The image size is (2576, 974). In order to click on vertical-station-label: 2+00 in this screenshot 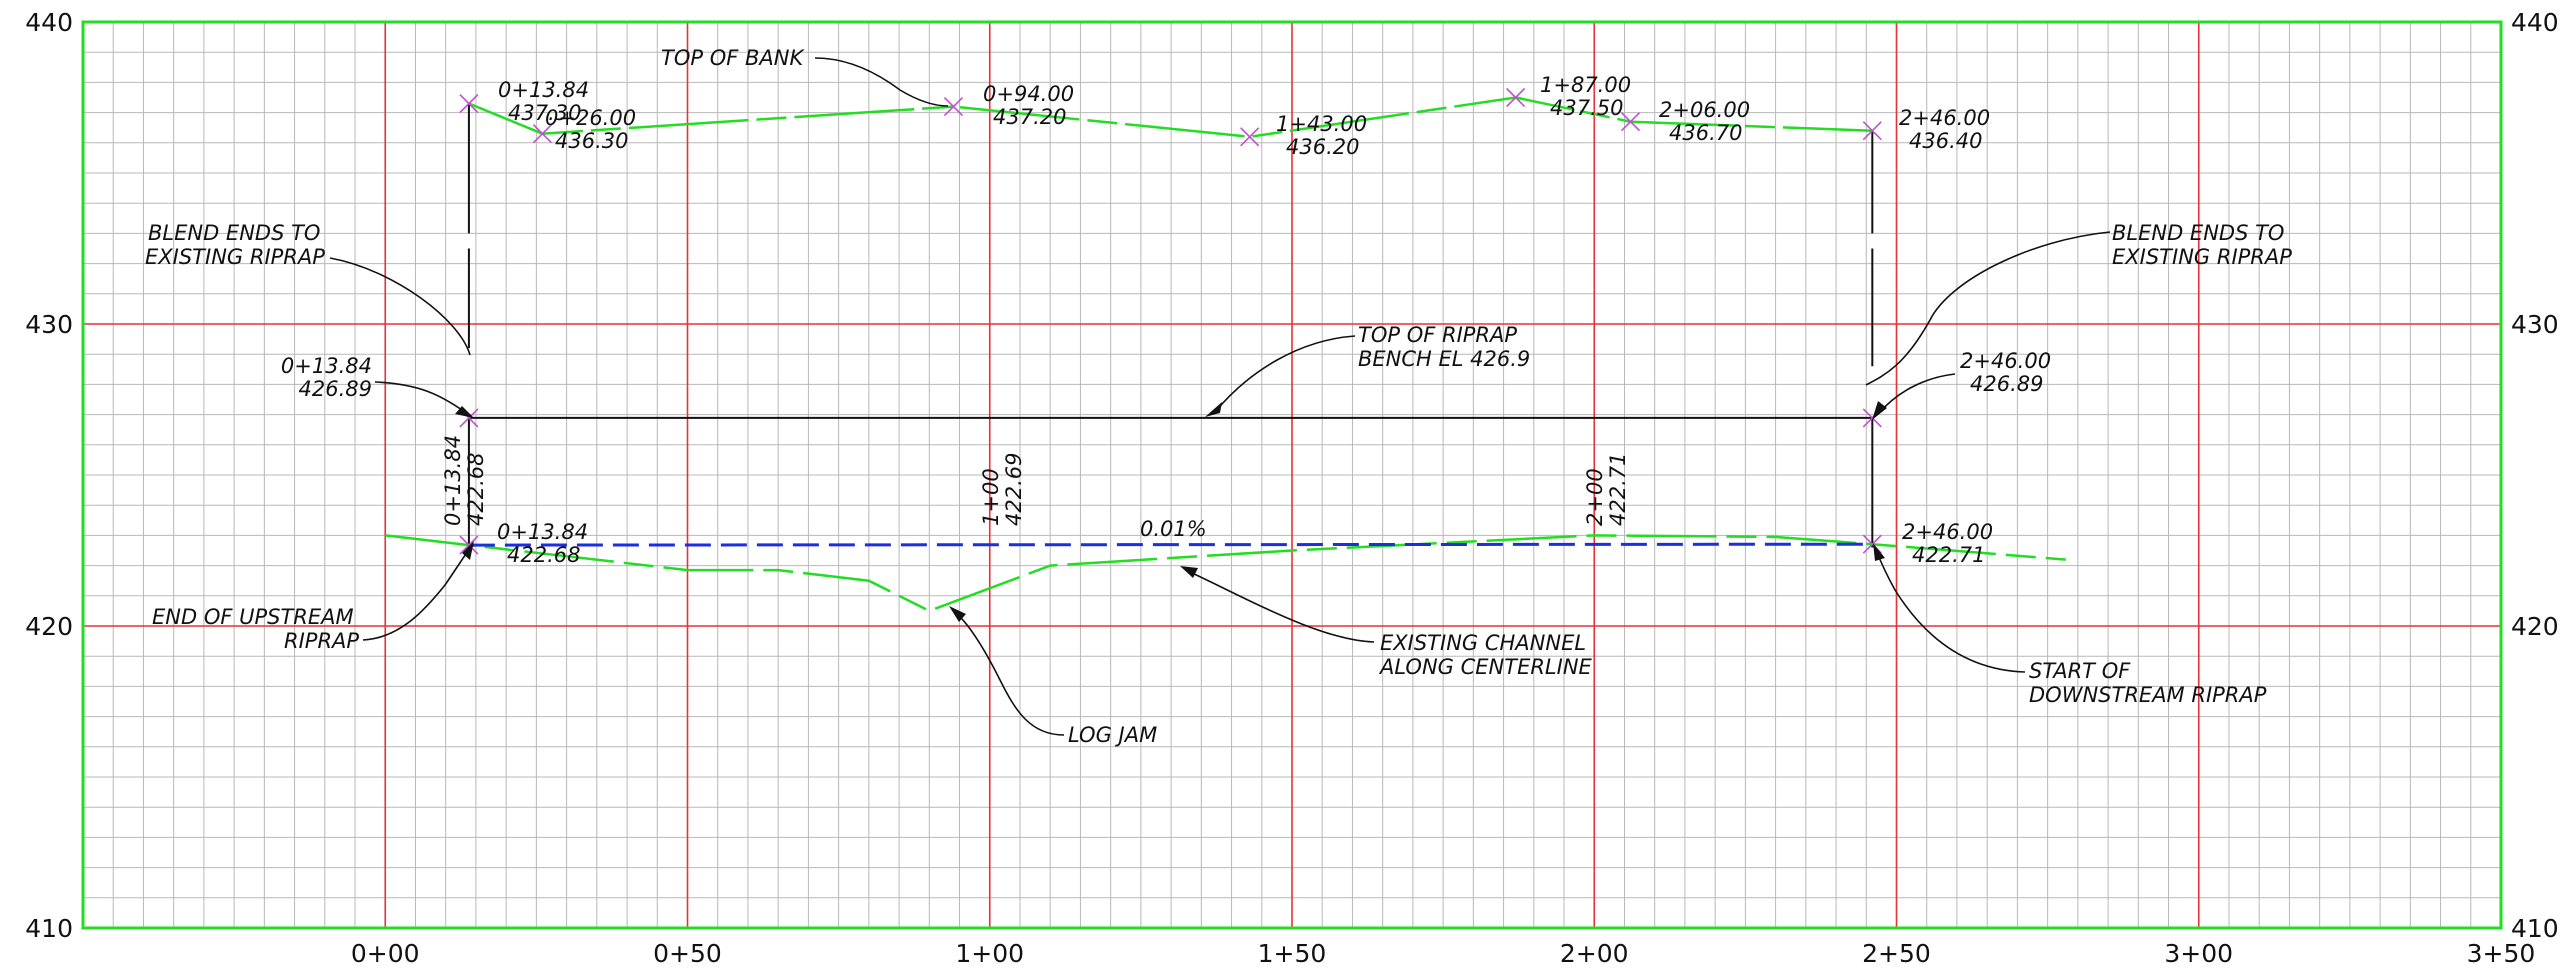, I will do `click(1595, 497)`.